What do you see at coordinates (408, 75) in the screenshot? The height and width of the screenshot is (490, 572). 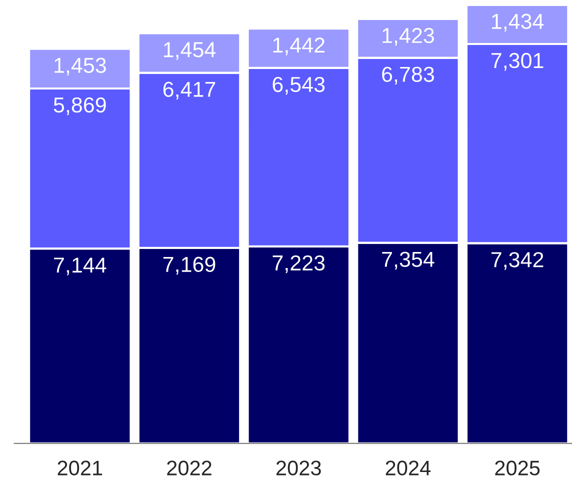 I see `data-label: 6,783` at bounding box center [408, 75].